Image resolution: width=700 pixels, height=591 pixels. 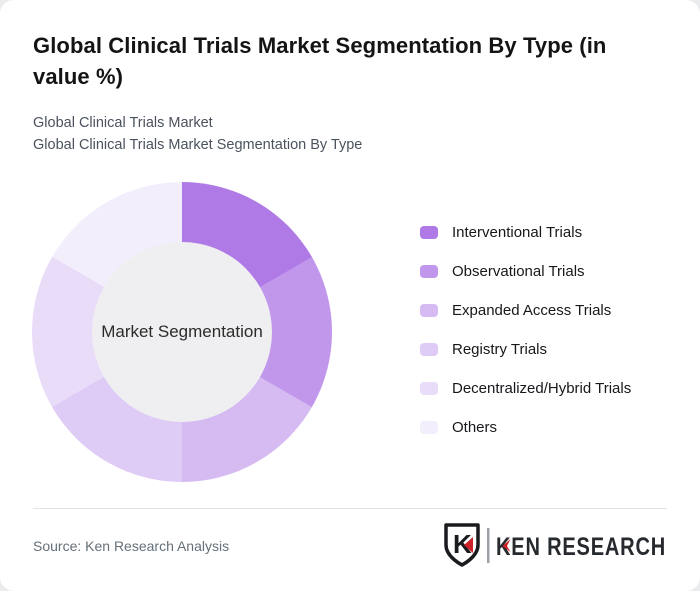 What do you see at coordinates (525, 427) in the screenshot?
I see `legend-item: Others` at bounding box center [525, 427].